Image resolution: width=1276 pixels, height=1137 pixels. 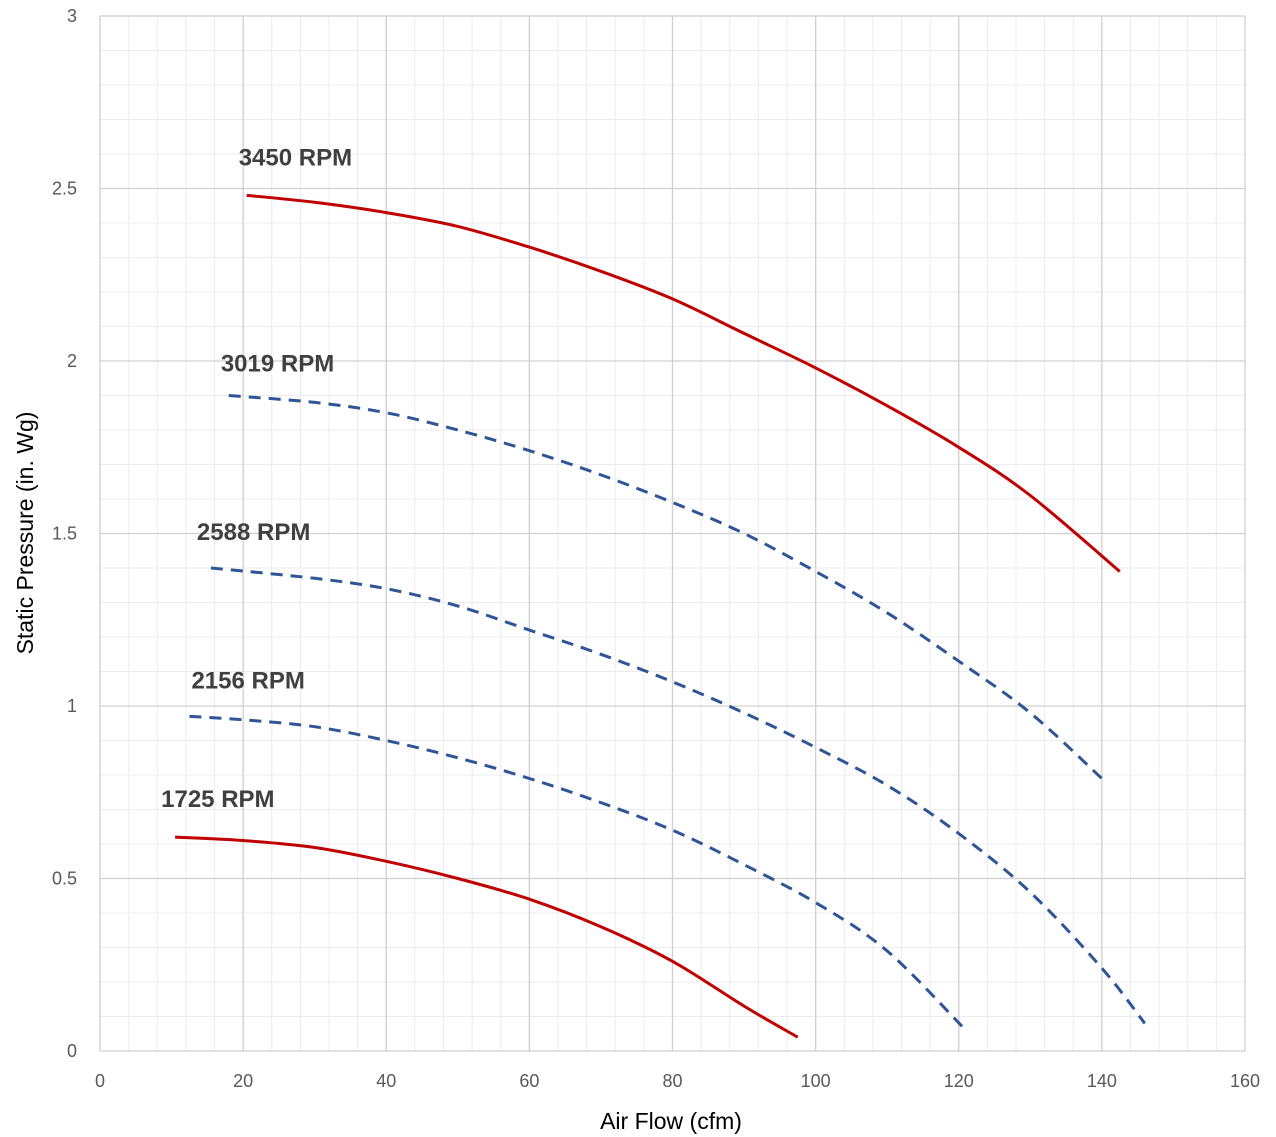 What do you see at coordinates (1102, 1081) in the screenshot?
I see `x-tick-label: 140` at bounding box center [1102, 1081].